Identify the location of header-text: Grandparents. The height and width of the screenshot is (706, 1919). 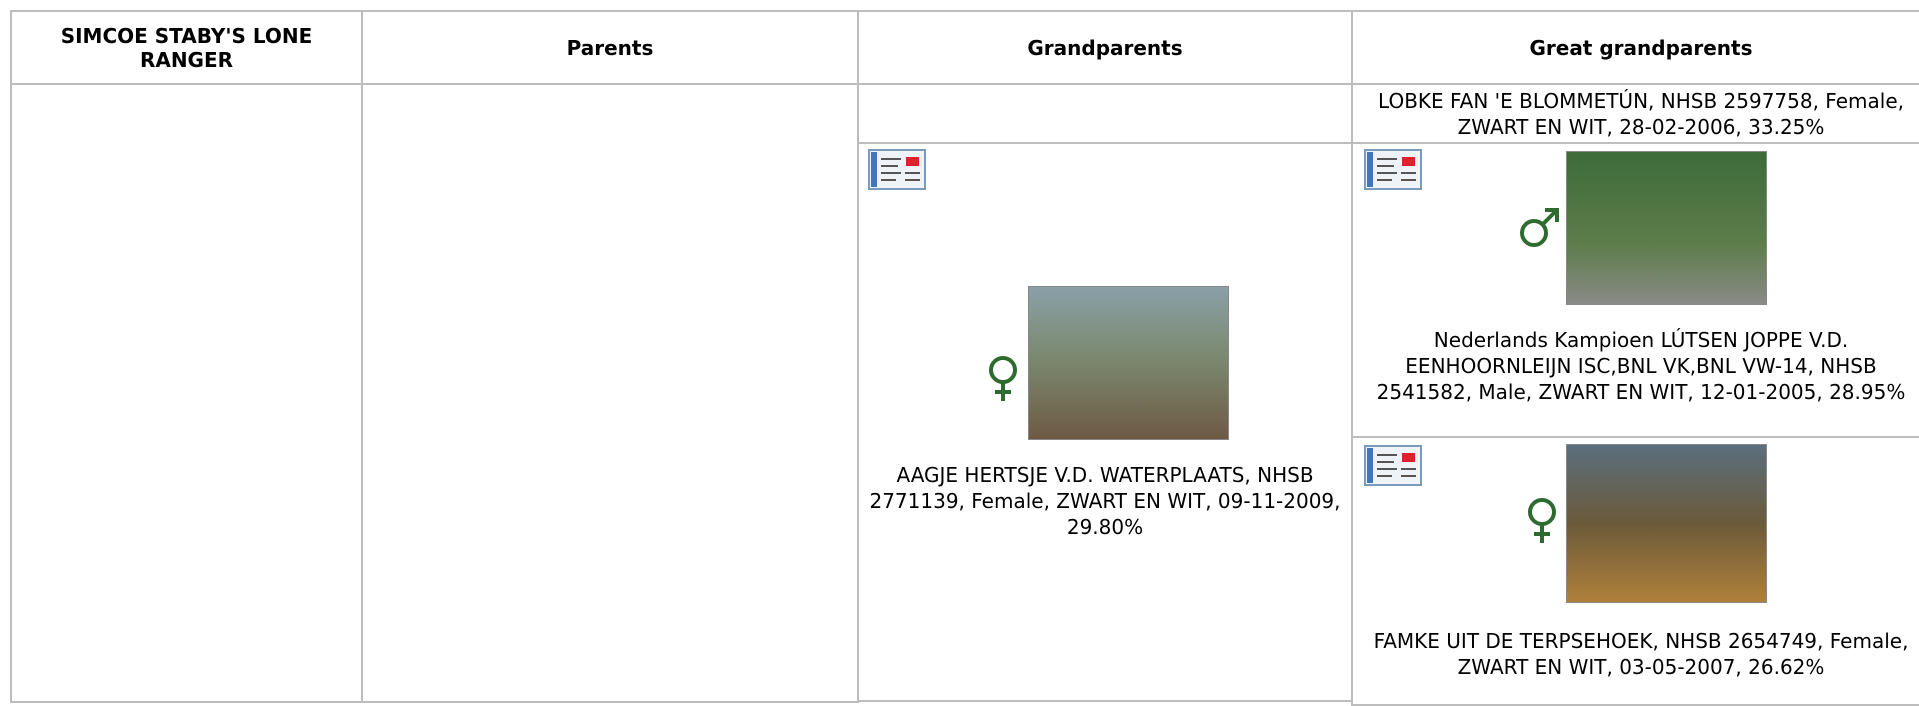
(1105, 47).